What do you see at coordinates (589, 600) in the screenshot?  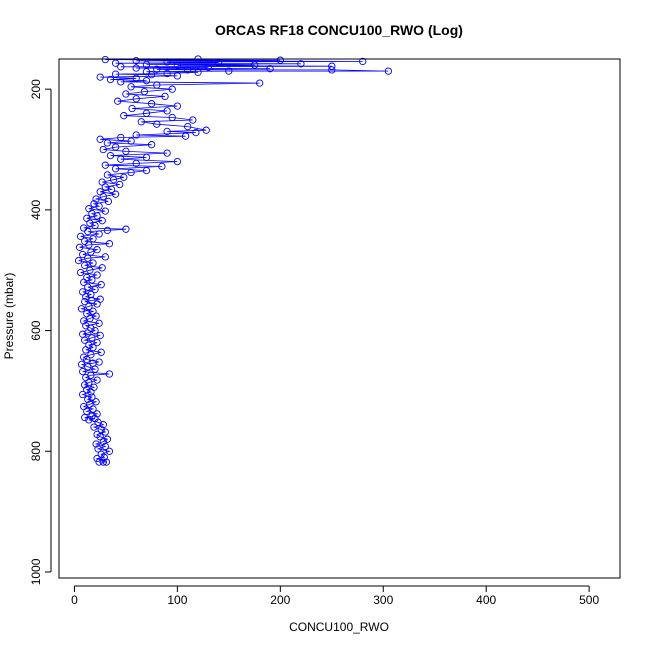 I see `x-tick-label: 500` at bounding box center [589, 600].